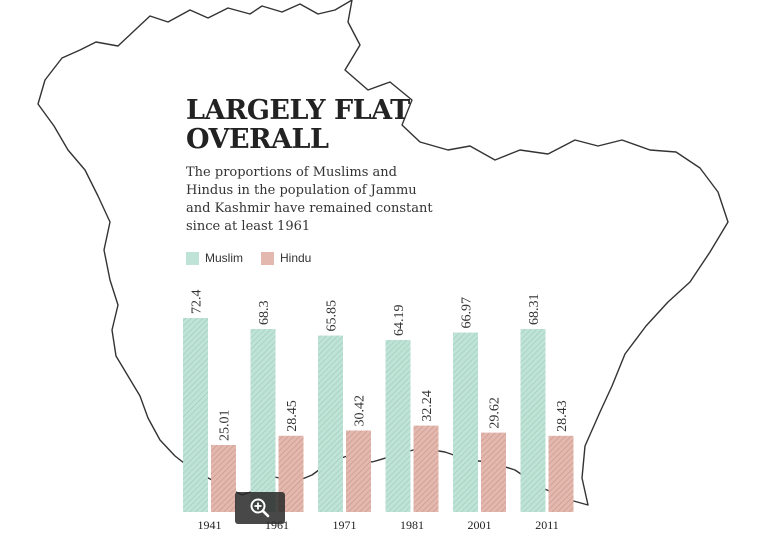 The height and width of the screenshot is (550, 759). Describe the element at coordinates (412, 525) in the screenshot. I see `x-tick-label-1981: 1981` at that location.